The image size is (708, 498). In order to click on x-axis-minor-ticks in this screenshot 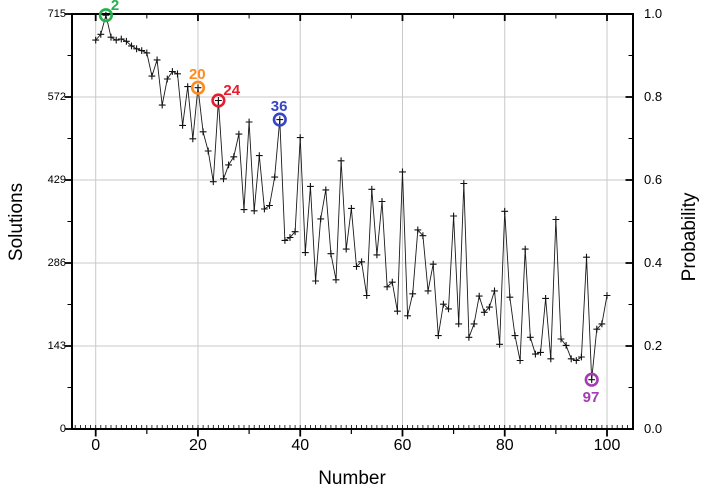, I will do `click(353, 427)`.